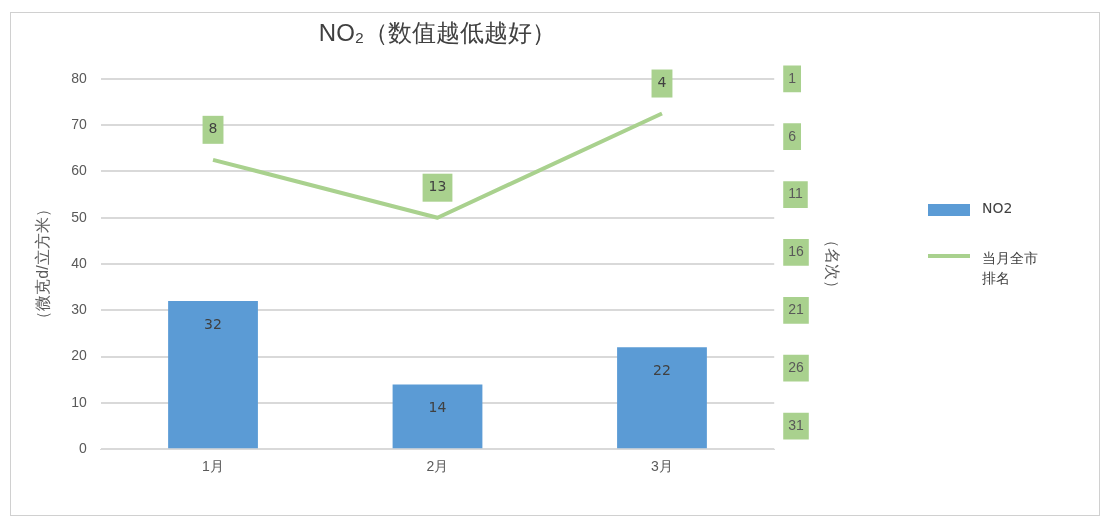 Image resolution: width=1115 pixels, height=526 pixels. Describe the element at coordinates (79, 216) in the screenshot. I see `y-tick-label: 50` at that location.